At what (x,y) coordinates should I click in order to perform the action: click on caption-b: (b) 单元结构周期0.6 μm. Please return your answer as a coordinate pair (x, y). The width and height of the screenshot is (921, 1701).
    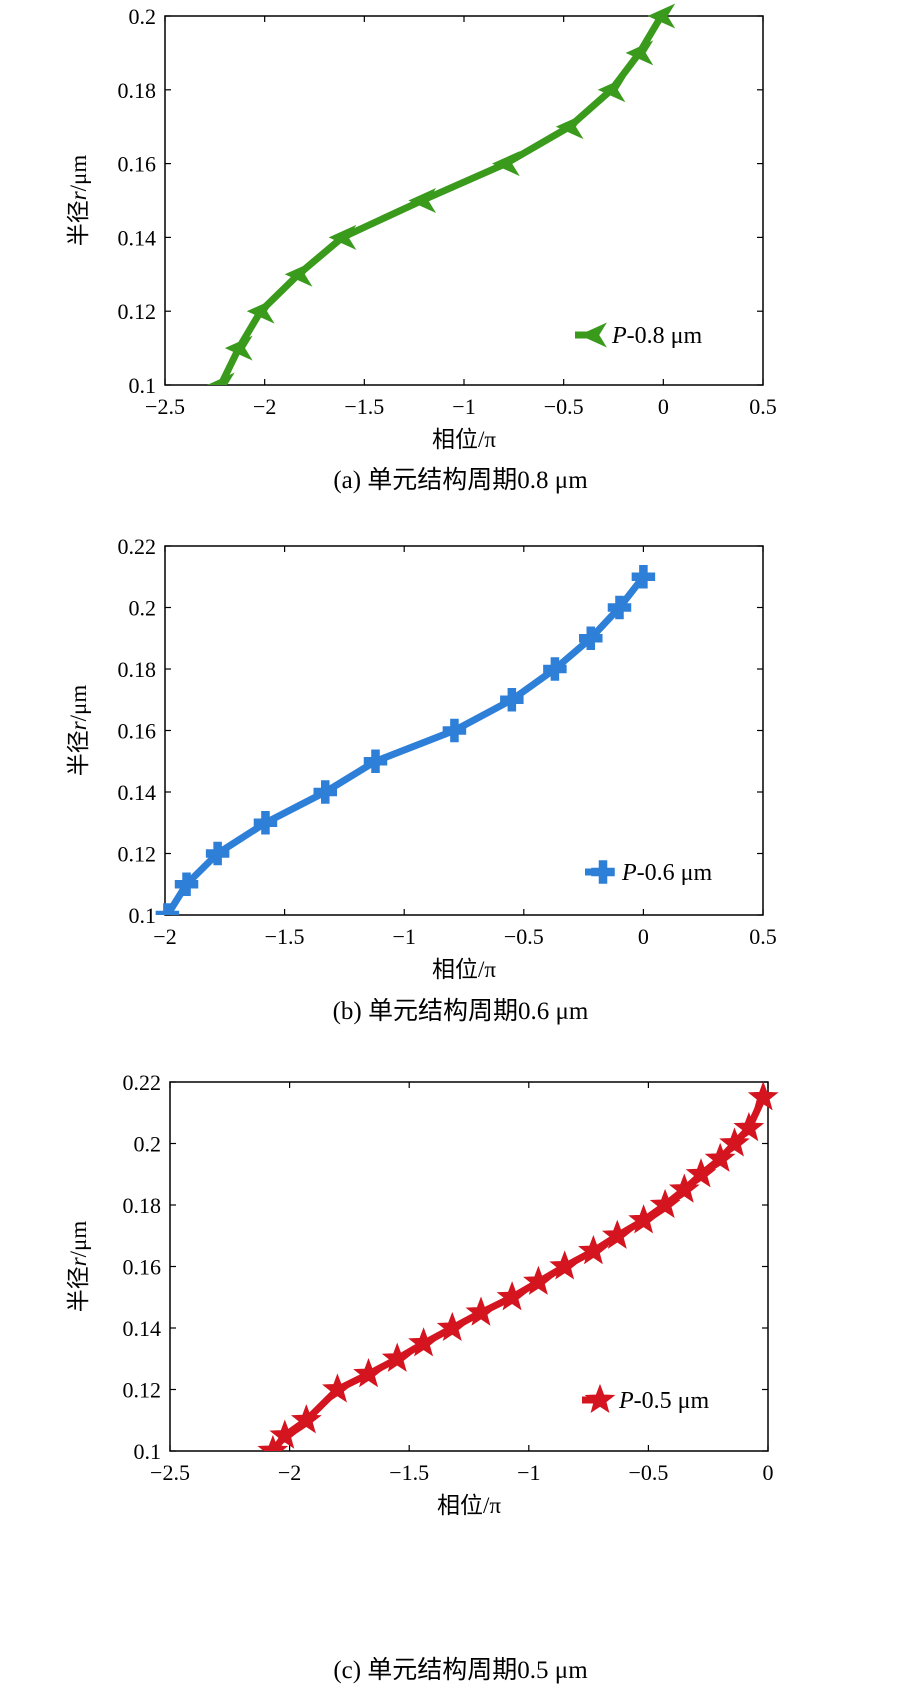
    Looking at the image, I should click on (460, 1011).